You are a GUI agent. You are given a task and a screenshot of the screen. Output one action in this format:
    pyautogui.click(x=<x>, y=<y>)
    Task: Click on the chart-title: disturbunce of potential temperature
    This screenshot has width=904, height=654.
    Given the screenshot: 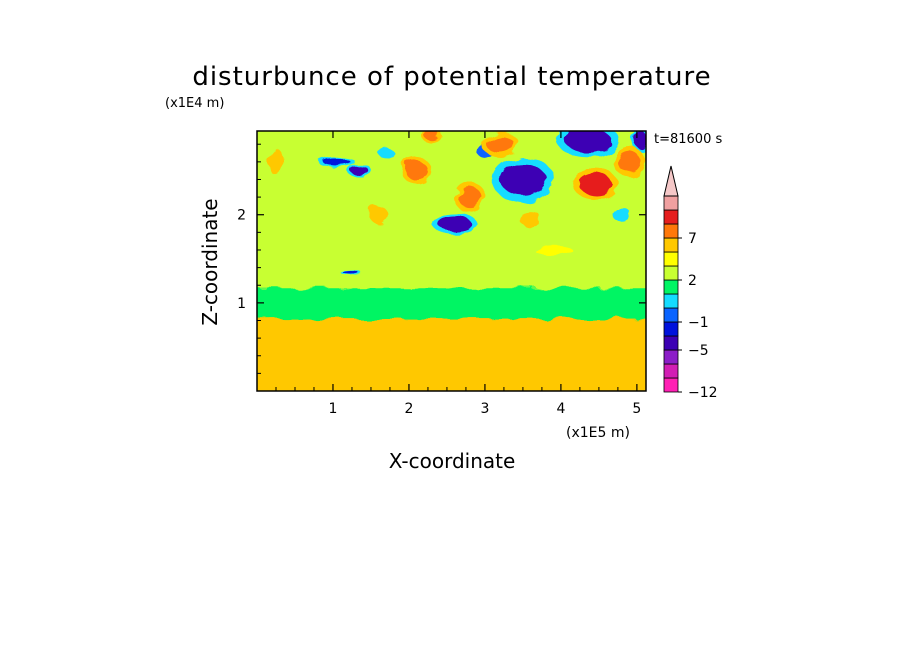 What is the action you would take?
    pyautogui.click(x=451, y=77)
    